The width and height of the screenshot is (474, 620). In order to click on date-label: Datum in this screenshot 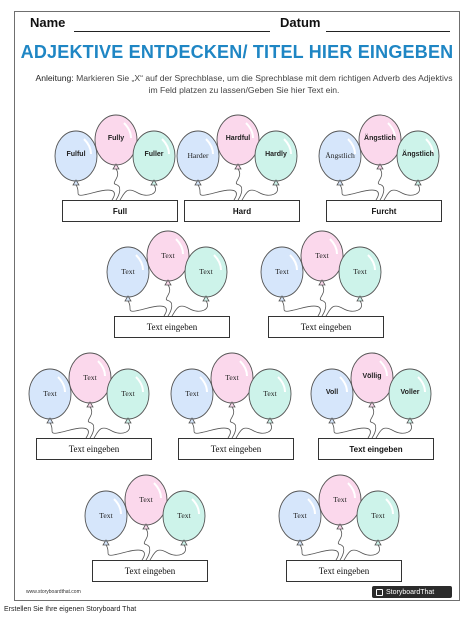, I will do `click(300, 22)`.